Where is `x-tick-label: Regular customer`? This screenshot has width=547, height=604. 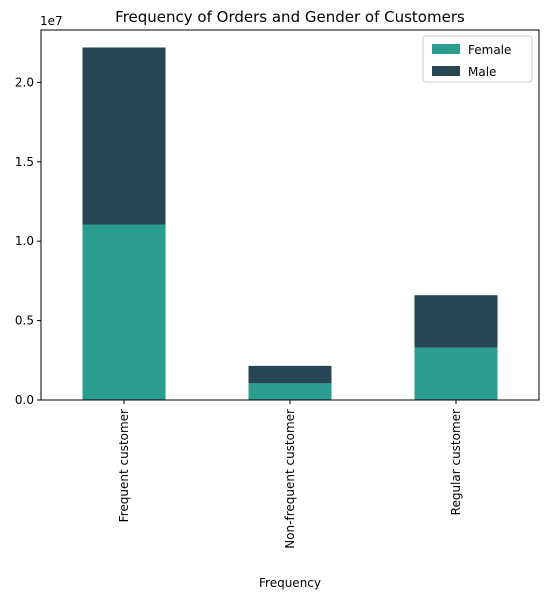
x-tick-label: Regular customer is located at coordinates (456, 462).